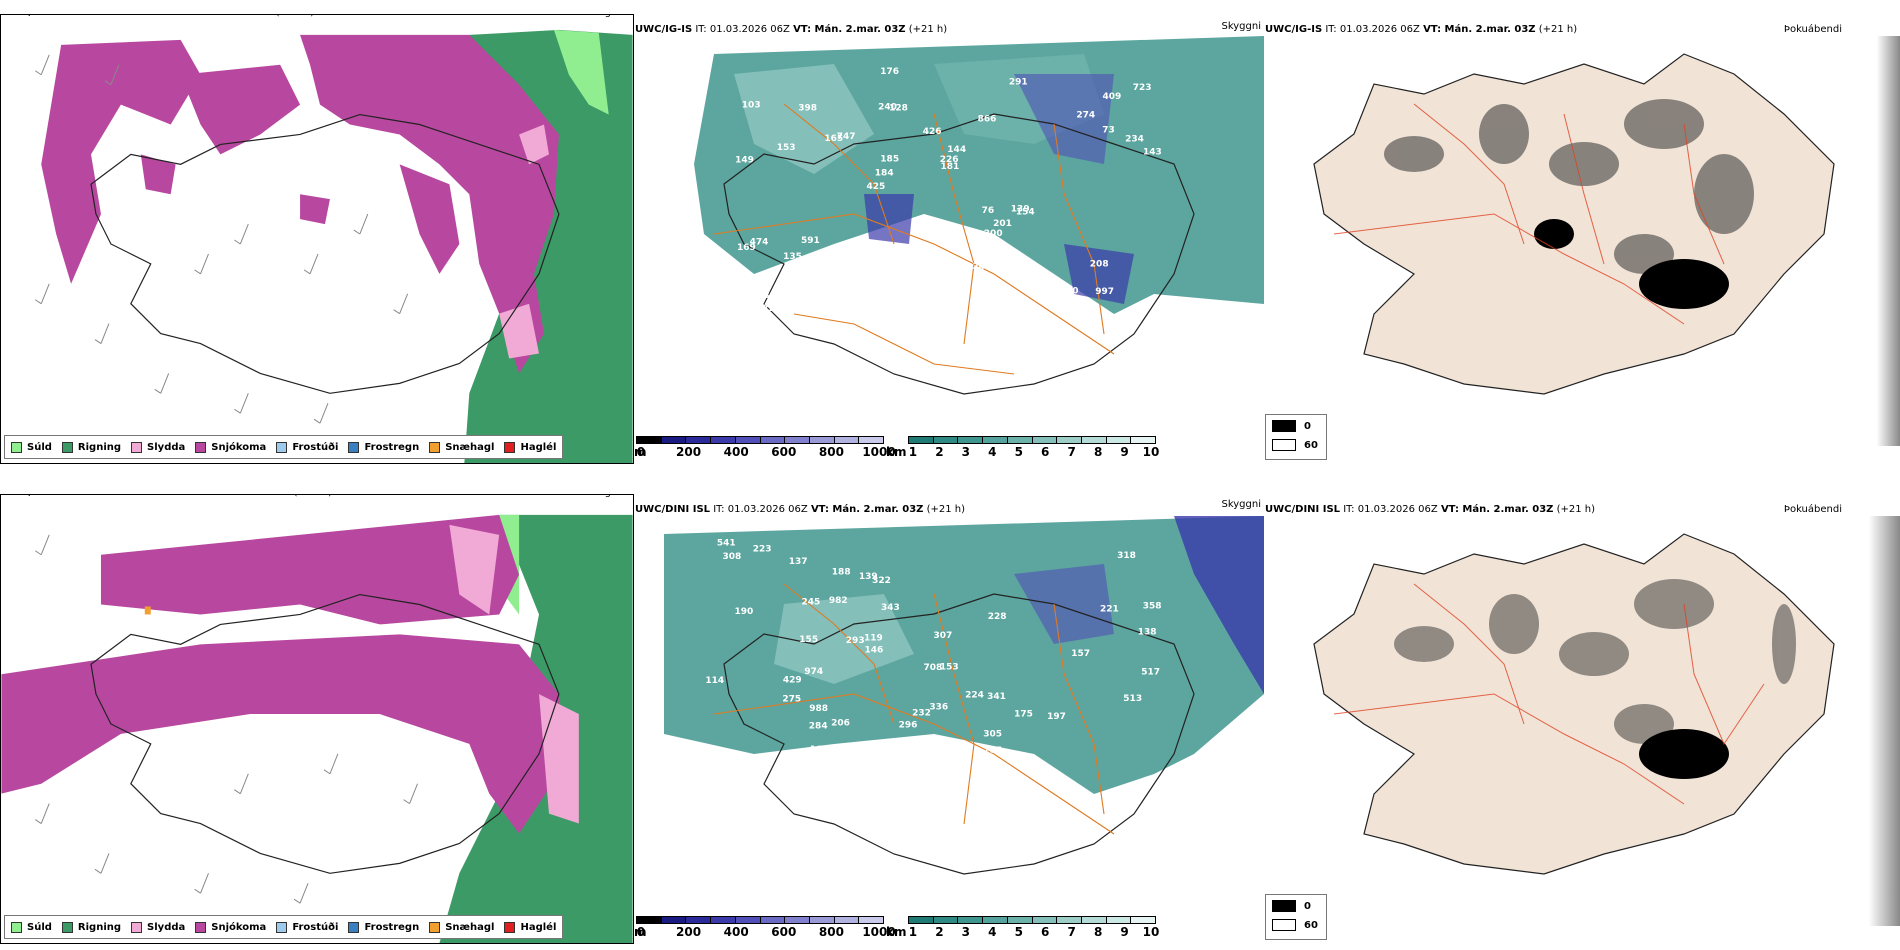  I want to click on colorbar-tick-label: 10, so click(1151, 932).